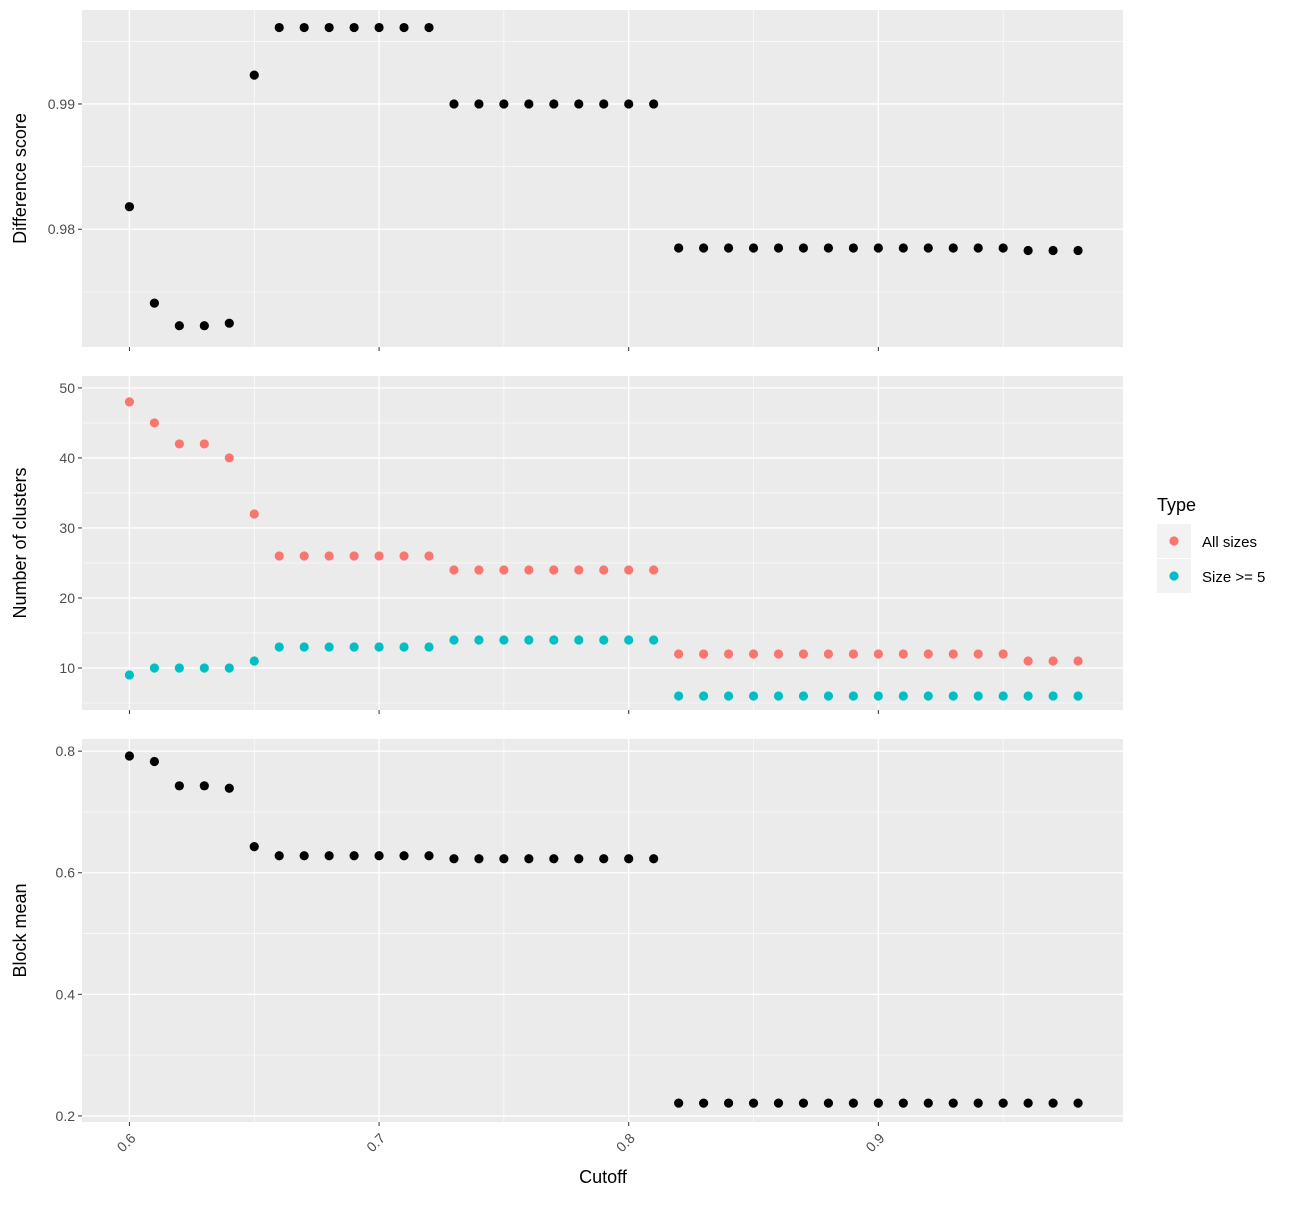  I want to click on x-tick-label: 0.8, so click(625, 1142).